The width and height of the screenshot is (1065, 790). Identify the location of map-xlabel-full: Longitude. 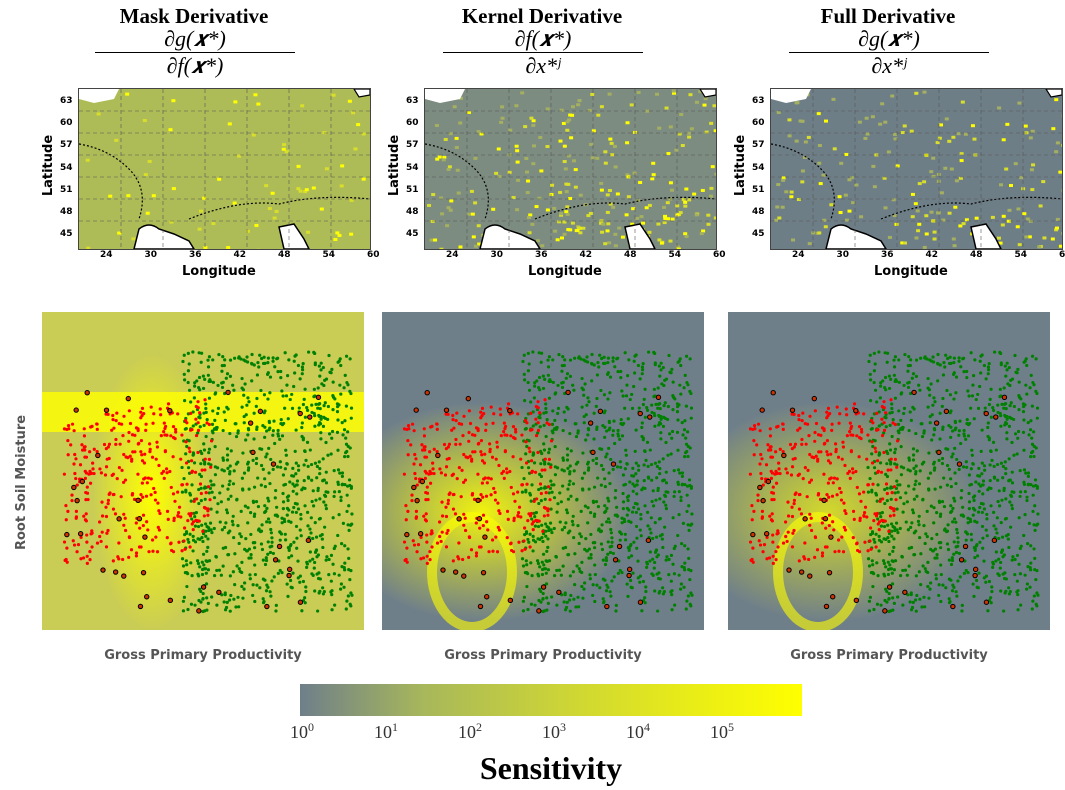
(911, 271).